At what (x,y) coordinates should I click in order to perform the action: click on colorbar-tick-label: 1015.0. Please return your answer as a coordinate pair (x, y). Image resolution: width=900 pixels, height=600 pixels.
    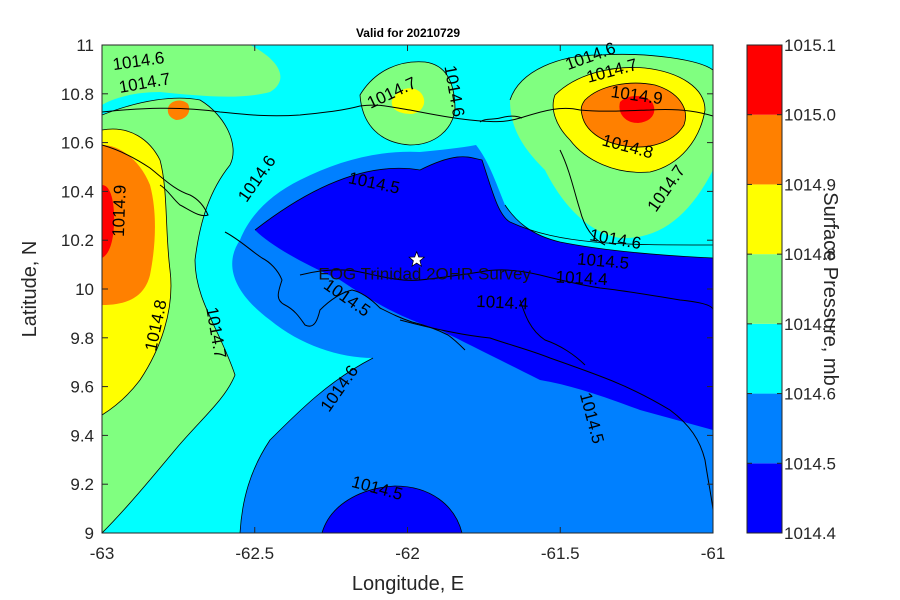
    Looking at the image, I should click on (810, 115).